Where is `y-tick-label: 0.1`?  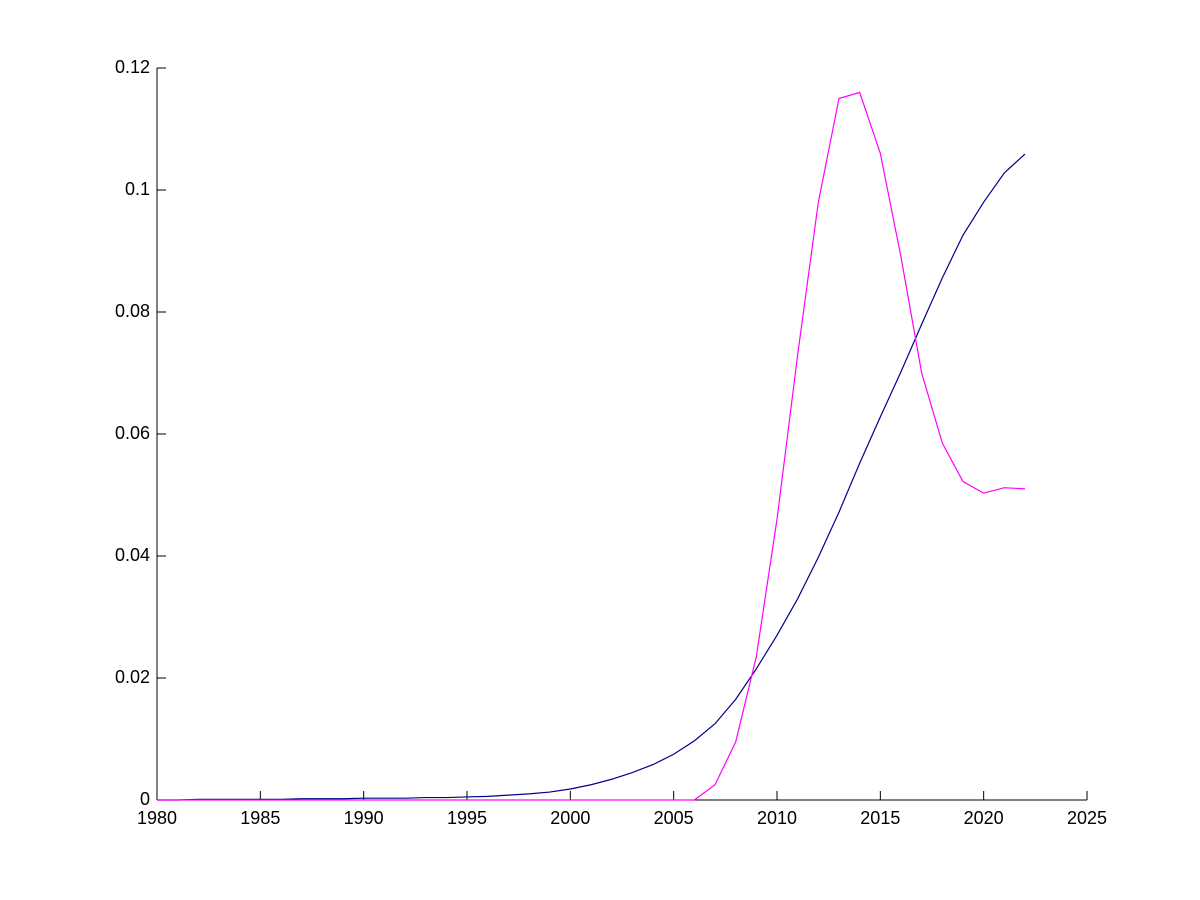
y-tick-label: 0.1 is located at coordinates (137, 189).